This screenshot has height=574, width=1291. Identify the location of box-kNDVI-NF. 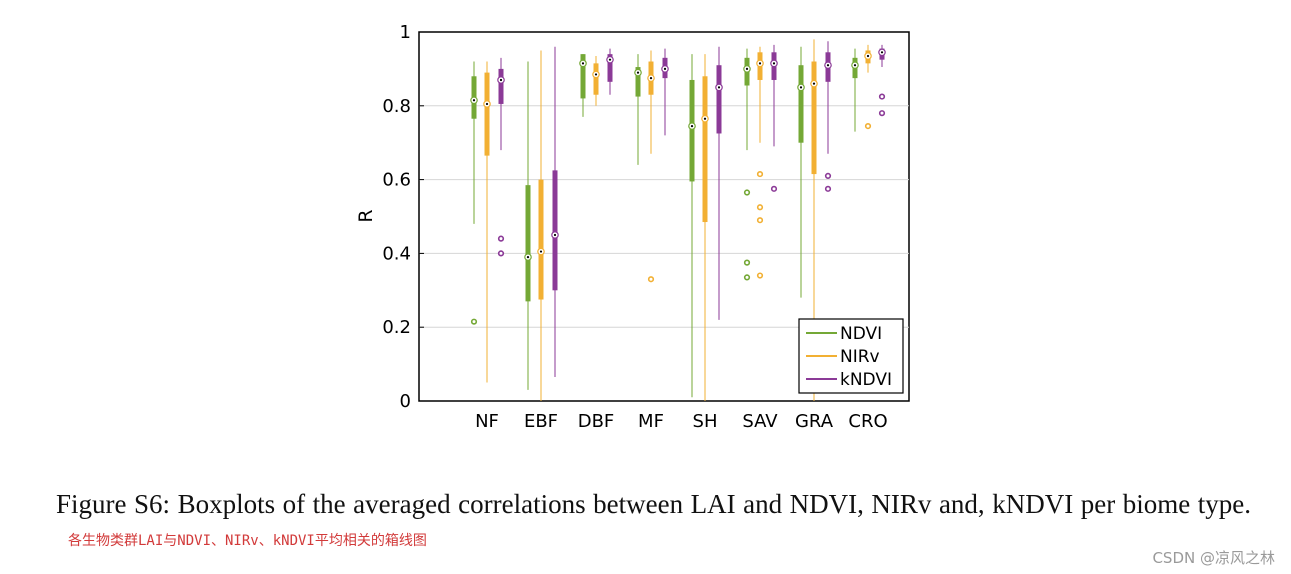
(501, 157).